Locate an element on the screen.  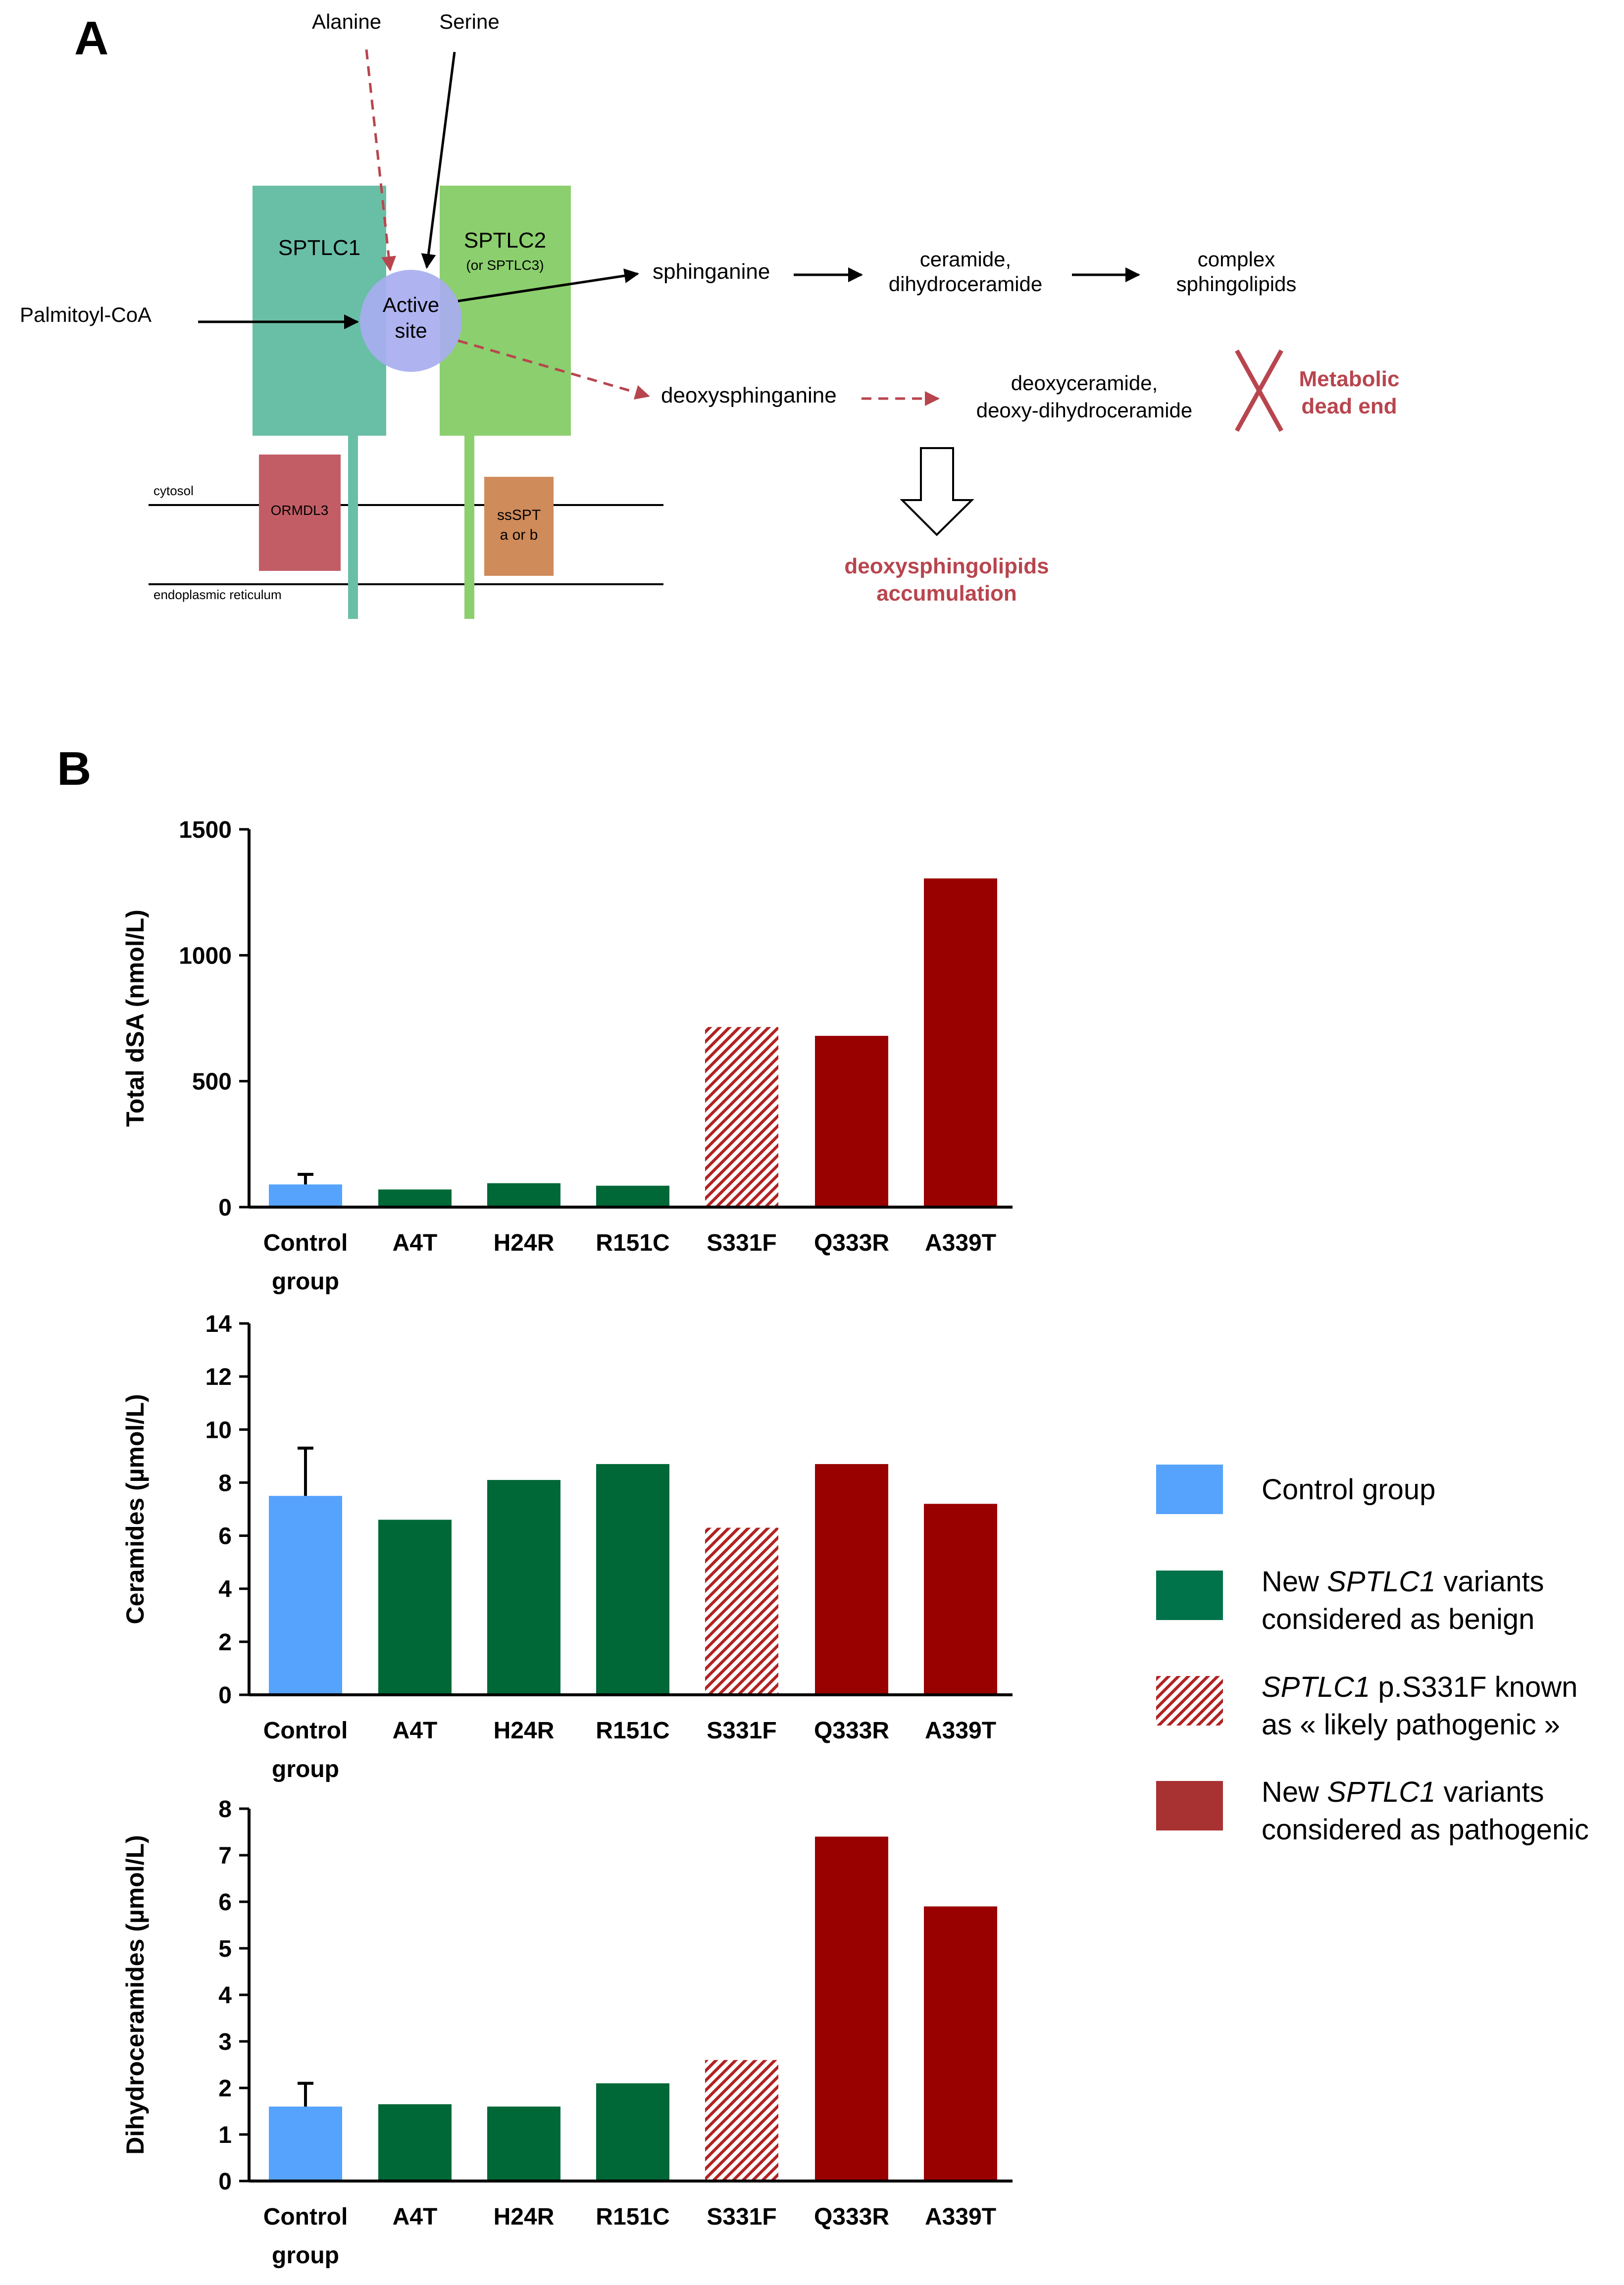
sphinganine-label: sphinganine is located at coordinates (711, 271).